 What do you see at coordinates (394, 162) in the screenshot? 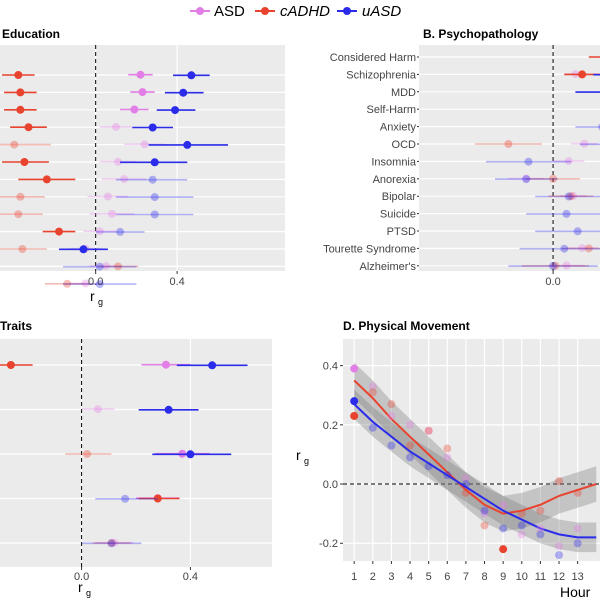
I see `category-label: Insomnia` at bounding box center [394, 162].